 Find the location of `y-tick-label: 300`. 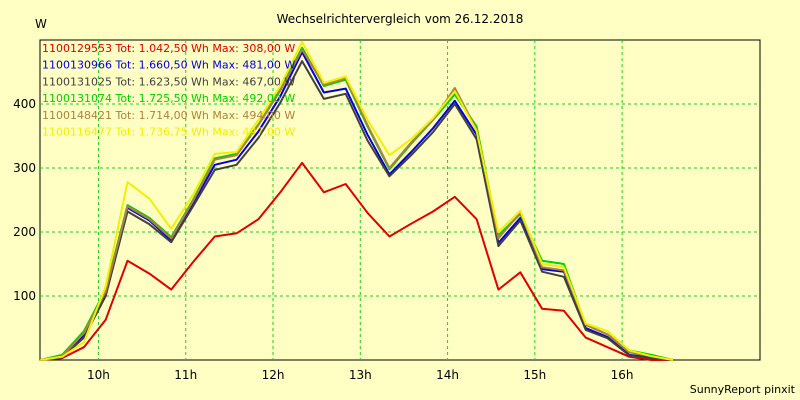

y-tick-label: 300 is located at coordinates (24, 168).